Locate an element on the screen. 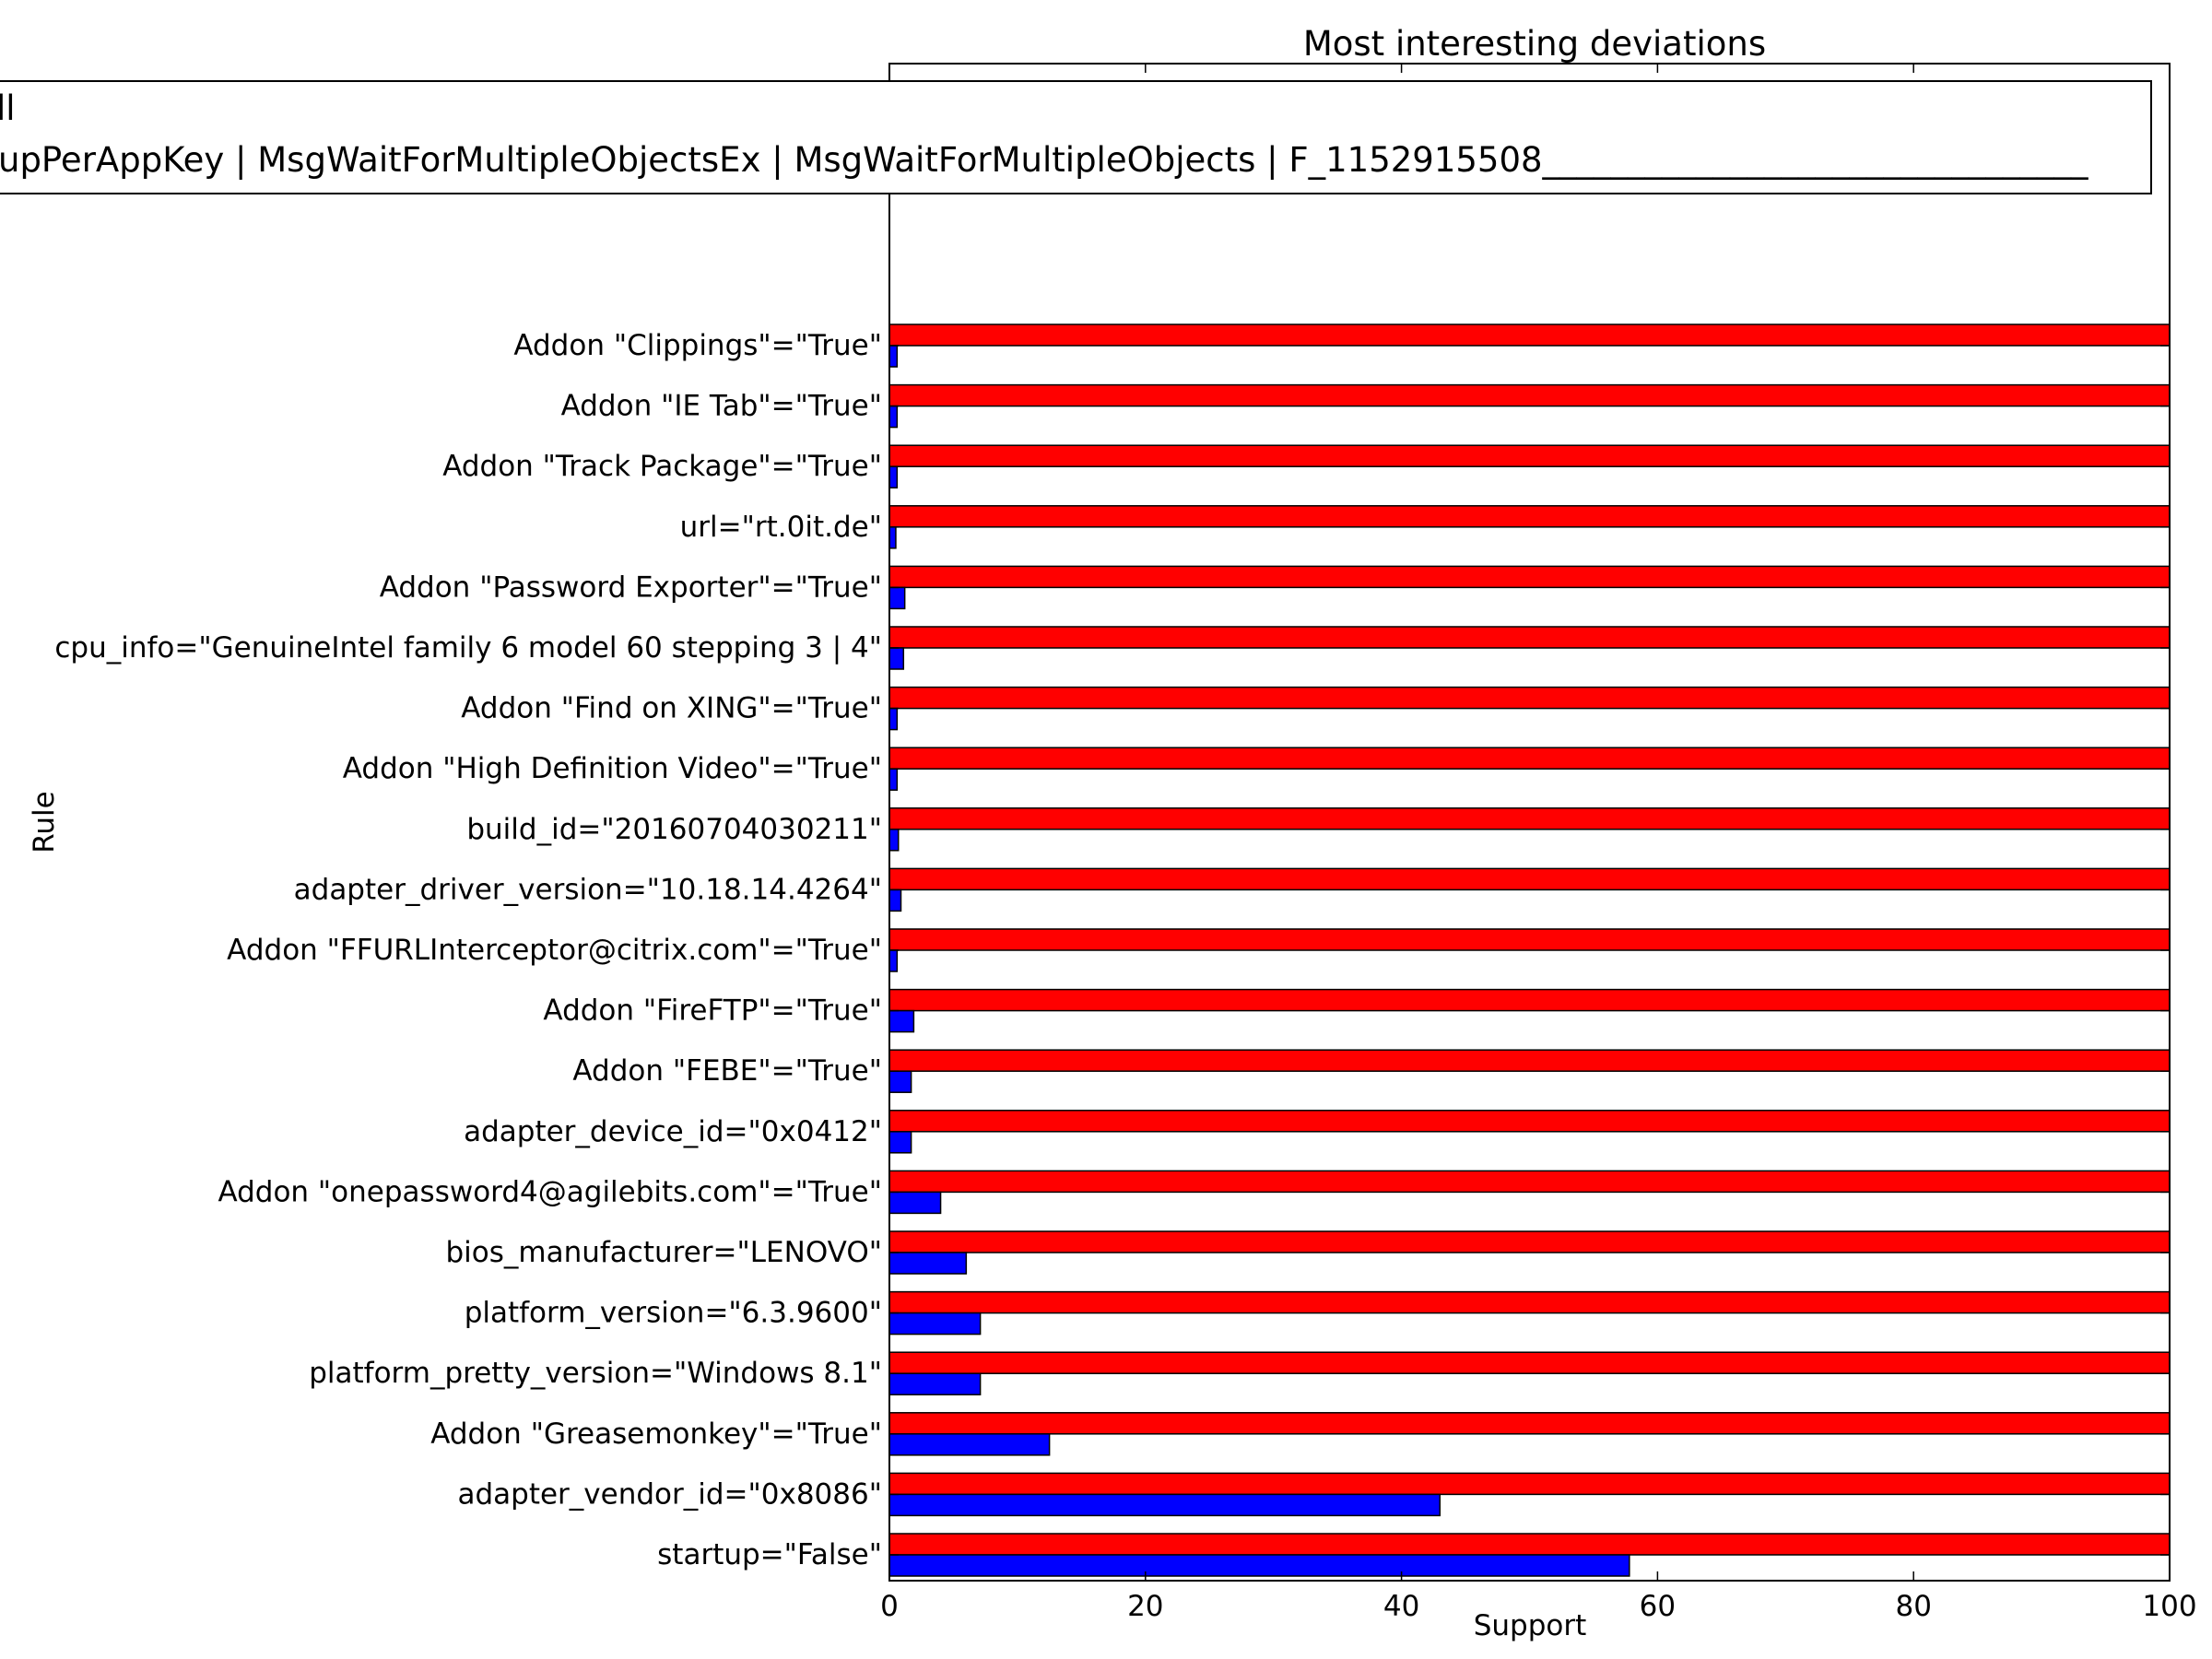 Image resolution: width=2212 pixels, height=1659 pixels. y-tick-label-13: adapter_device_id="0x0412" is located at coordinates (673, 1131).